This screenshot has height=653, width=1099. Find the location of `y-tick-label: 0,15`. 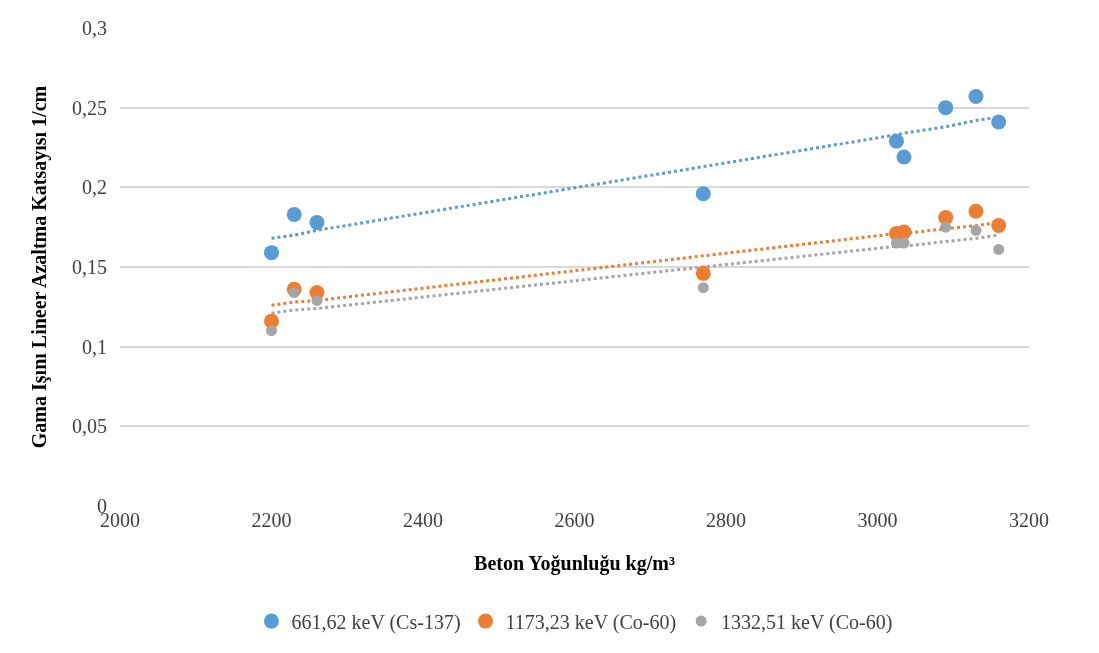

y-tick-label: 0,15 is located at coordinates (89, 267).